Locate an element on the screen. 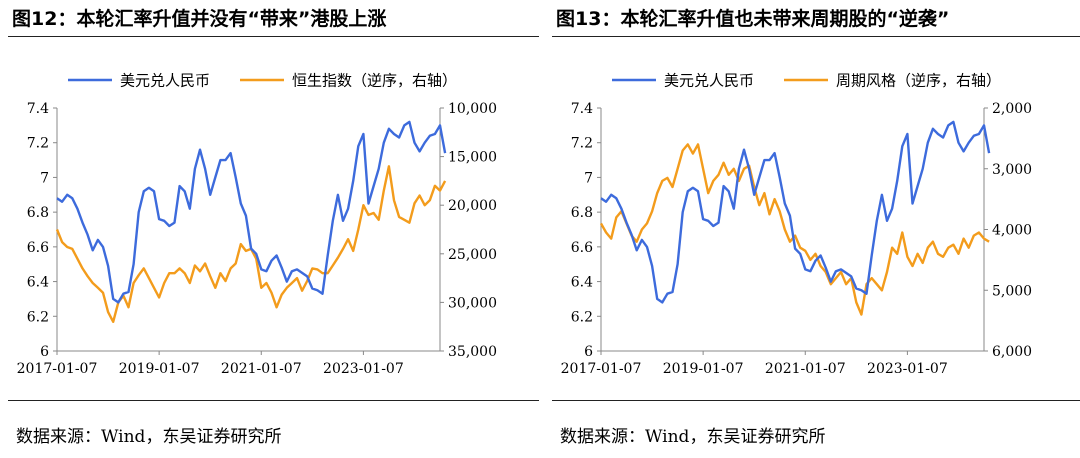  figure-title: 图12：本轮汇率升值并没有“带来”港股上涨 is located at coordinates (199, 19).